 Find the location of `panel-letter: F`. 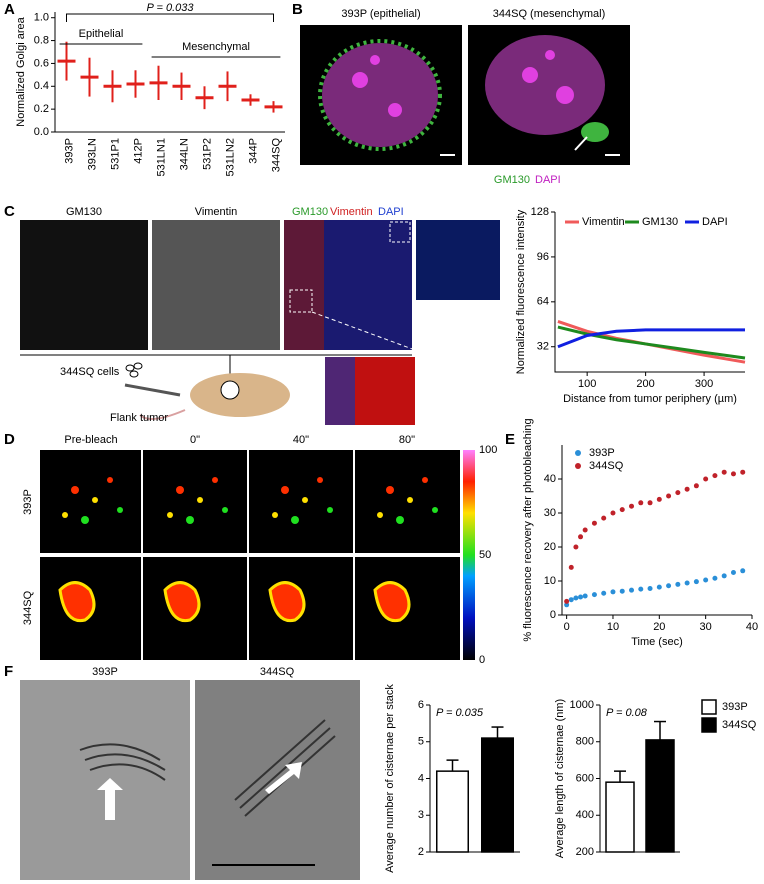

panel-letter: F is located at coordinates (8, 671).